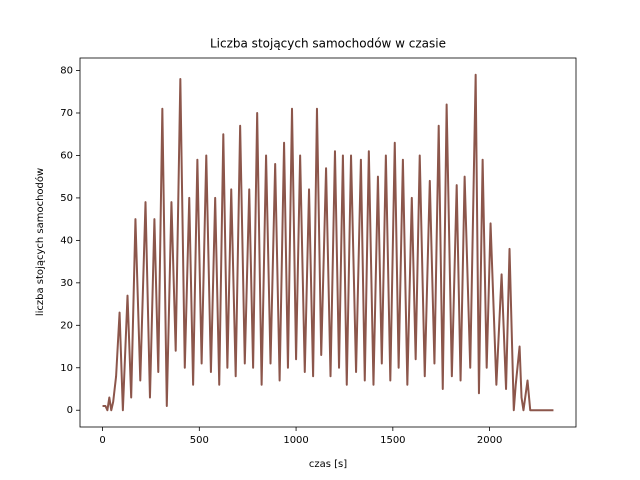 The image size is (640, 480). What do you see at coordinates (66, 368) in the screenshot?
I see `y-tick-label: 10` at bounding box center [66, 368].